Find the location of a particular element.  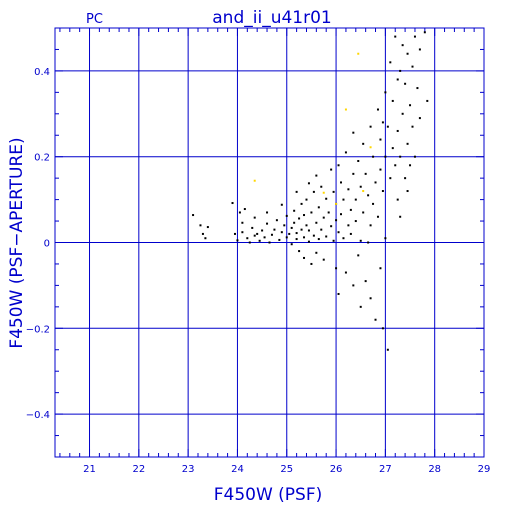

x-tick-label: 25 is located at coordinates (286, 469).